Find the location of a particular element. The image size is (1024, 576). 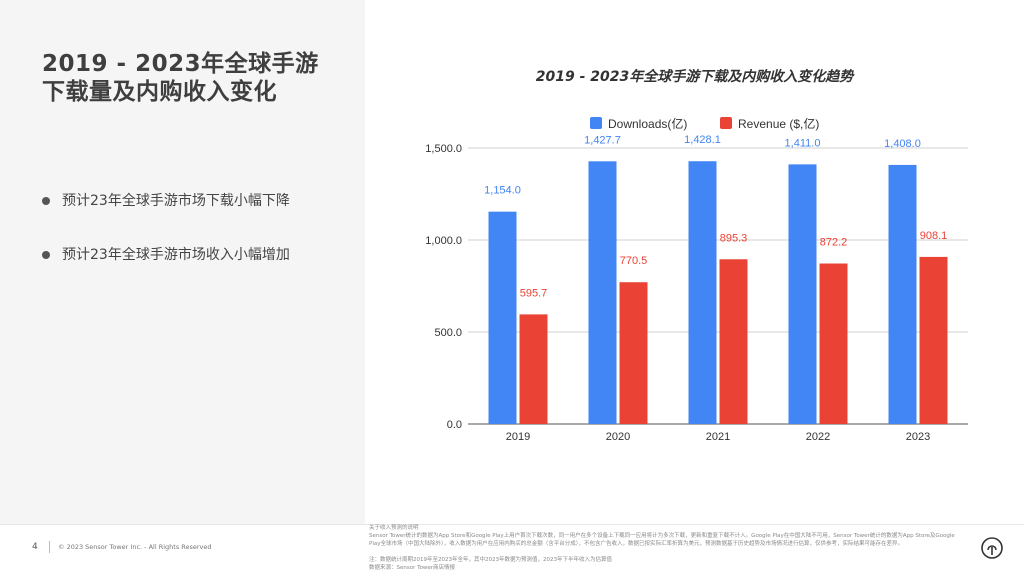

data-label: 1,154.0 is located at coordinates (502, 191).